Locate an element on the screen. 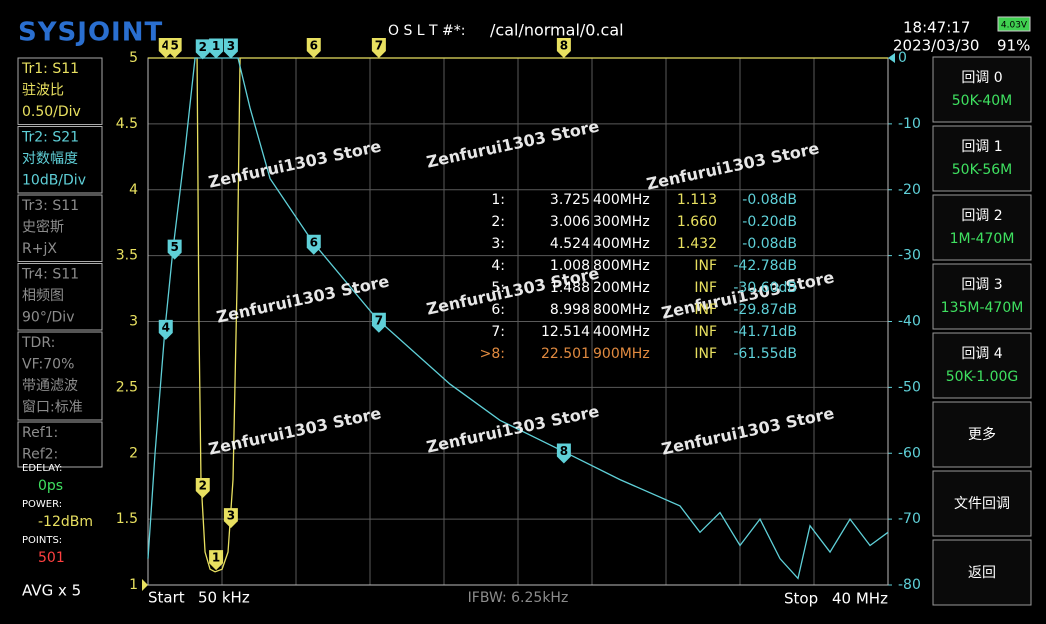 The height and width of the screenshot is (624, 1046). menu-title: 更多 is located at coordinates (982, 434).